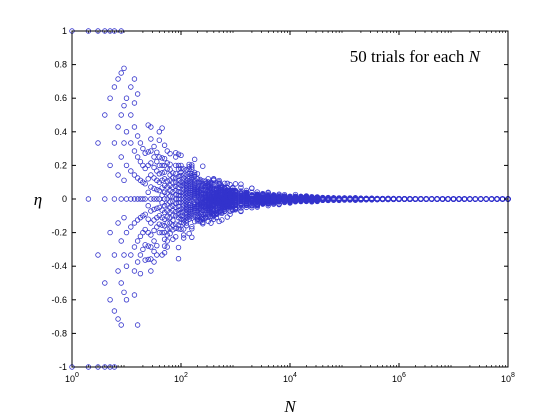 This screenshot has height=420, width=560. I want to click on y-tick-label: -1, so click(63, 367).